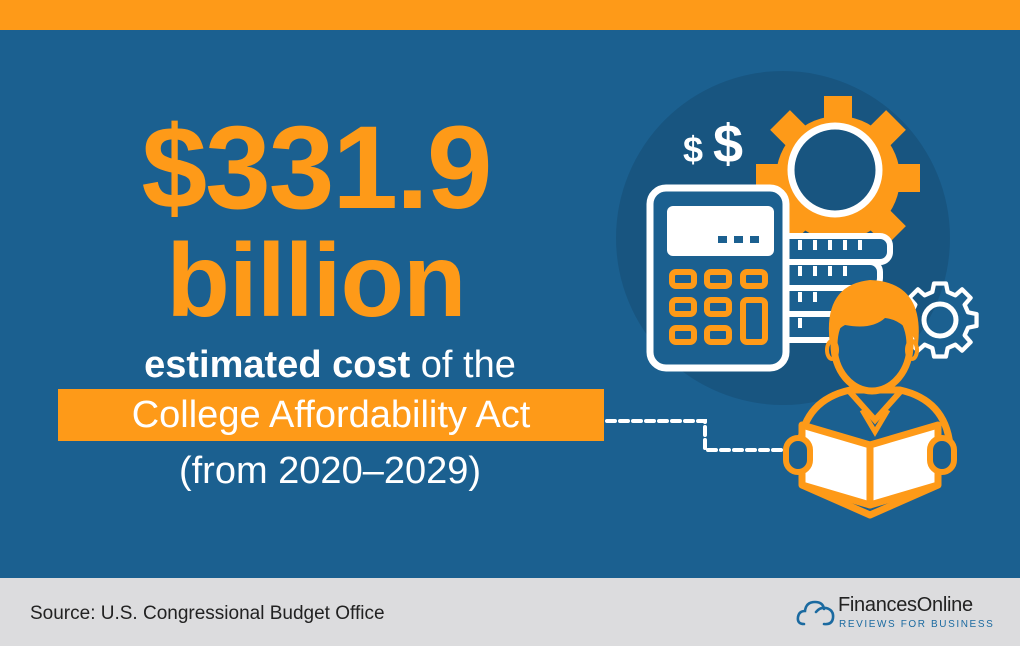 The height and width of the screenshot is (646, 1020). I want to click on financesonline-logo: FinancesOnline REVIEWS FOR BUSINESS, so click(901, 614).